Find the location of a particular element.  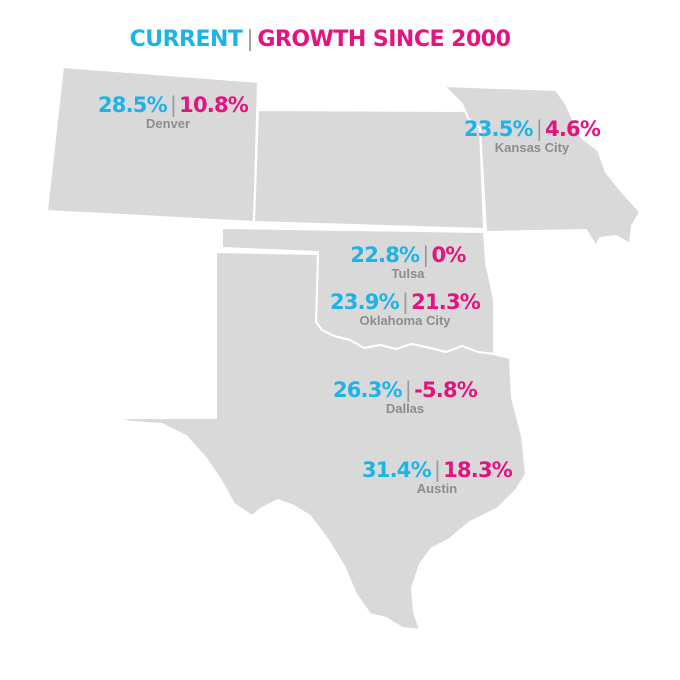

growth-value: 10.8% is located at coordinates (214, 105).